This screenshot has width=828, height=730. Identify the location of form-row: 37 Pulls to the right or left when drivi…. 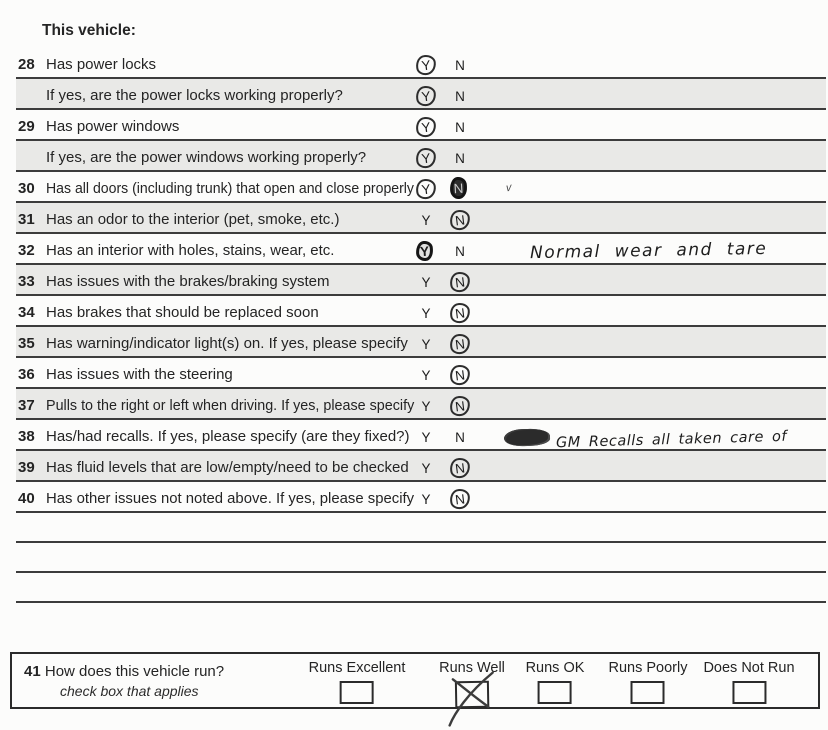
(421, 404).